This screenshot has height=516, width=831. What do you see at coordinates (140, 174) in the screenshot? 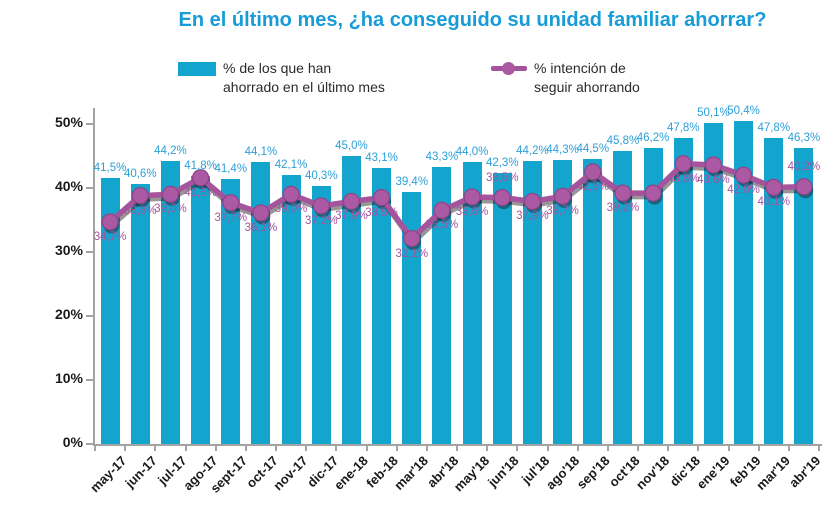
I see `bar-value-label: 40,6%` at bounding box center [140, 174].